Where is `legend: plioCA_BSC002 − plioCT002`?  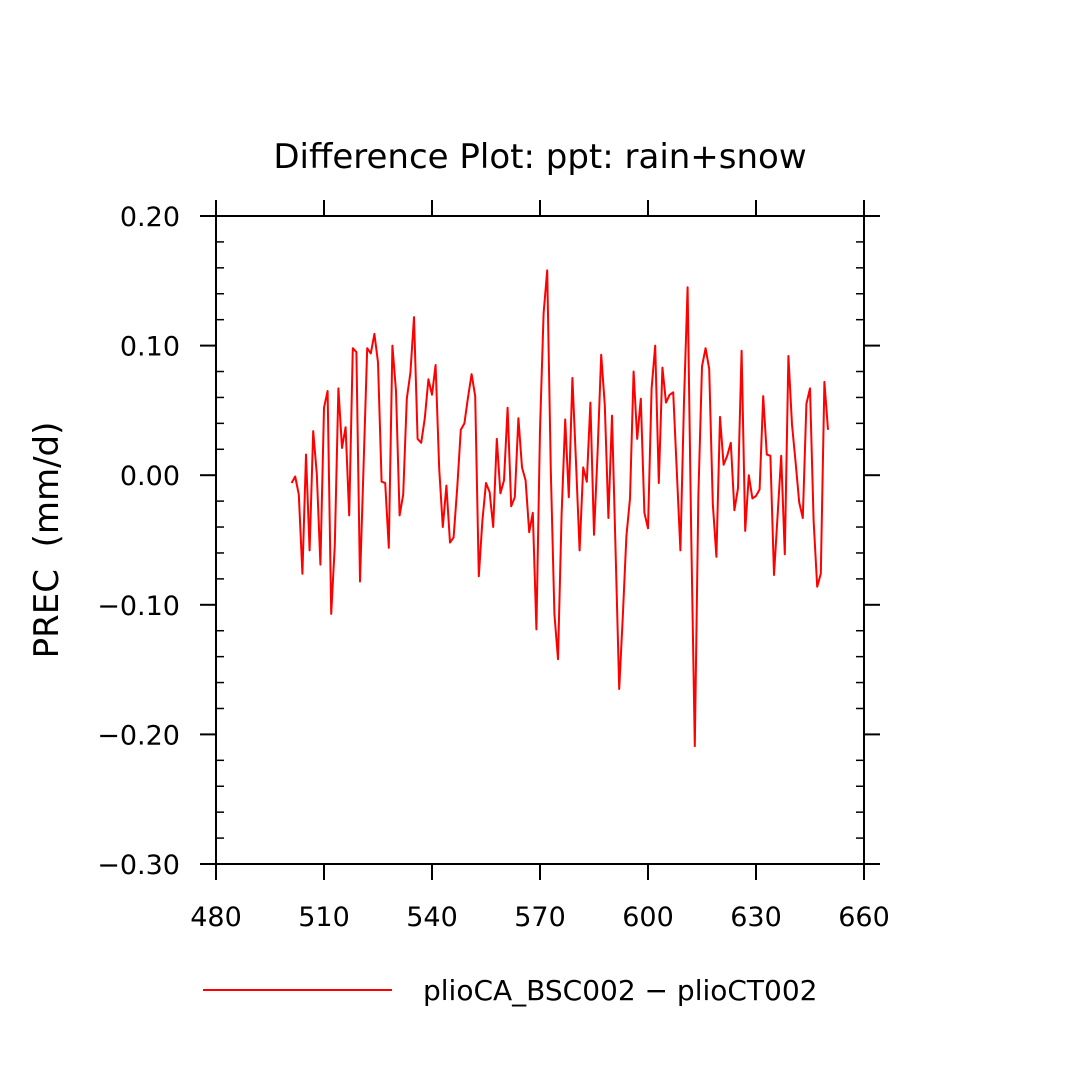
legend: plioCA_BSC002 − plioCT002 is located at coordinates (510, 990).